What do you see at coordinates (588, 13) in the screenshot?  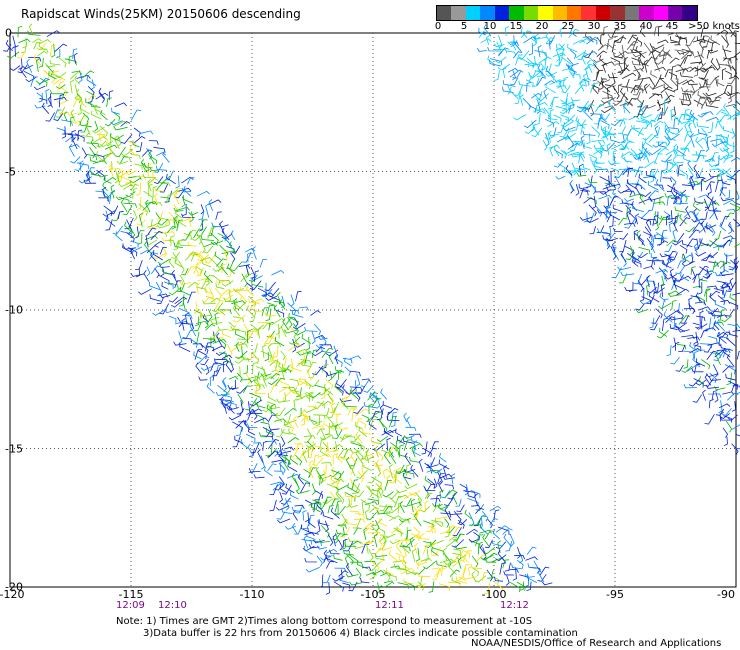 I see `legend-swatch` at bounding box center [588, 13].